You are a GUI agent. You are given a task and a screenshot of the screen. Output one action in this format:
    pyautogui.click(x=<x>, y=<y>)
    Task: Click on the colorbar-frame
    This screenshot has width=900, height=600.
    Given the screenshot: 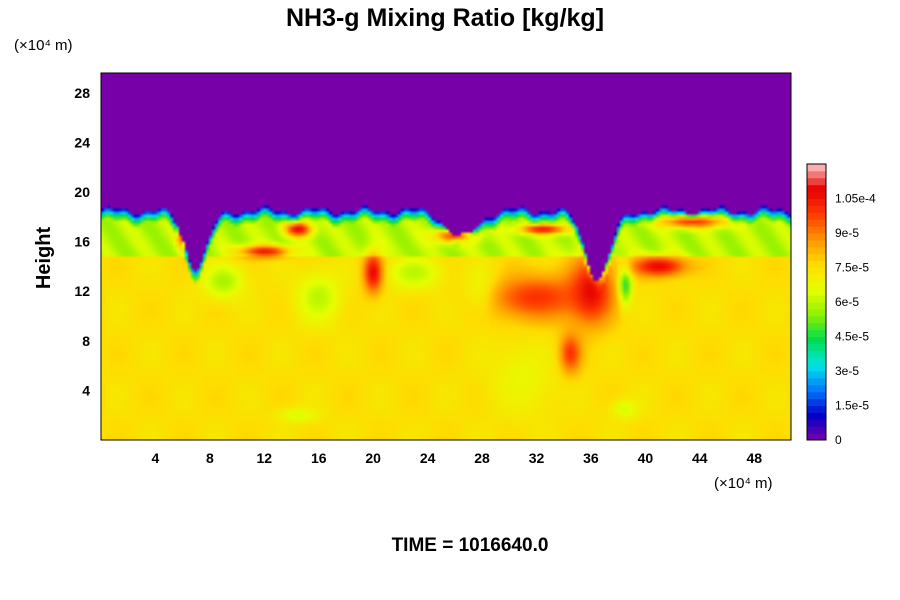 What is the action you would take?
    pyautogui.click(x=816, y=302)
    